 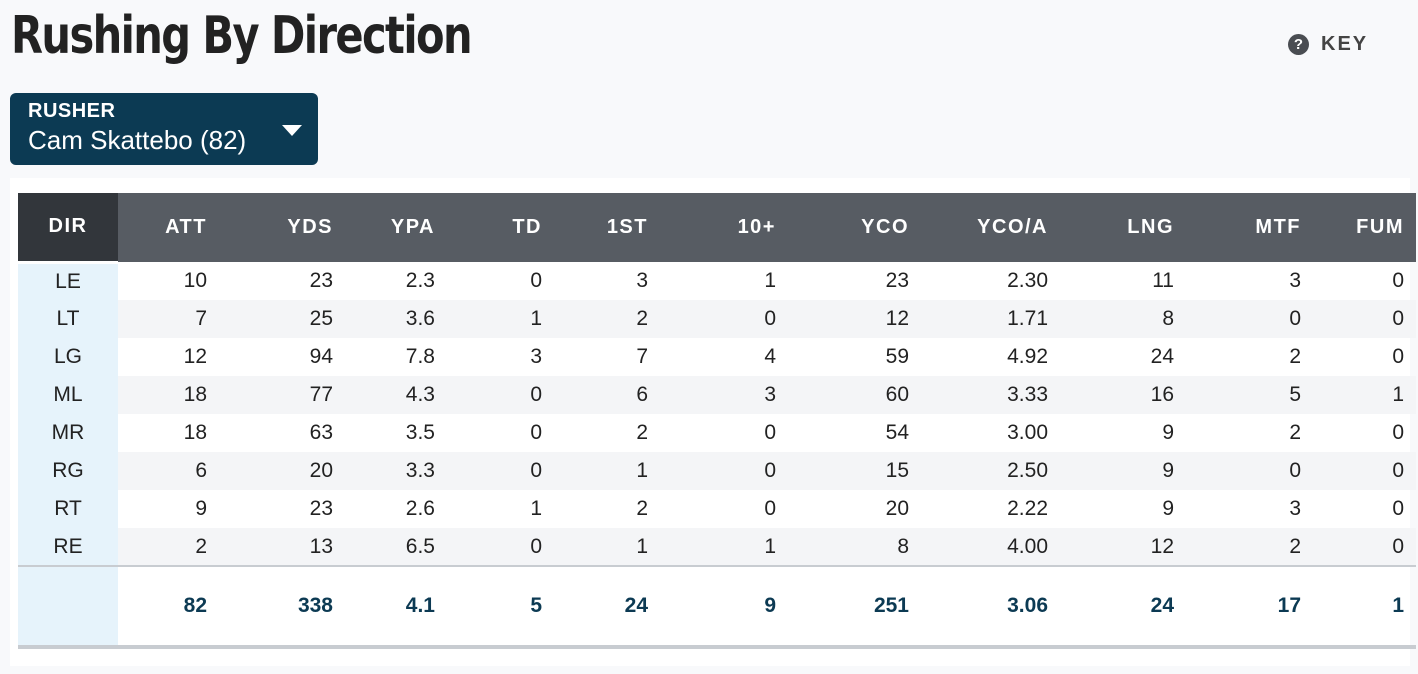 What do you see at coordinates (1123, 319) in the screenshot?
I see `cell-lng: 8` at bounding box center [1123, 319].